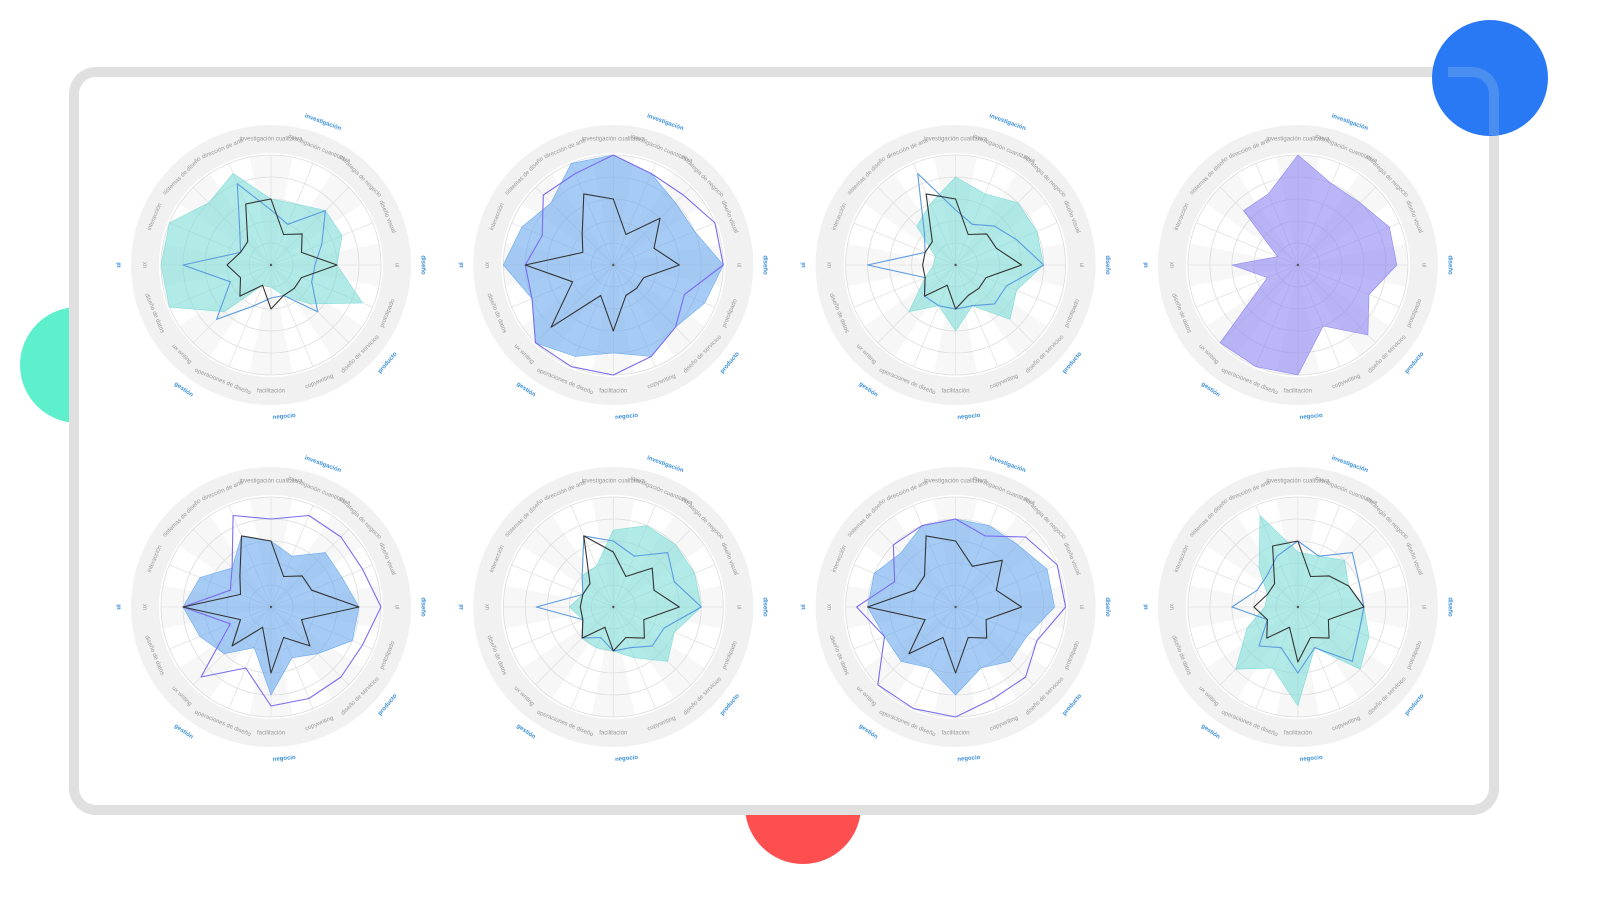 The width and height of the screenshot is (1600, 903). I want to click on card-corner, so click(1473, 101).